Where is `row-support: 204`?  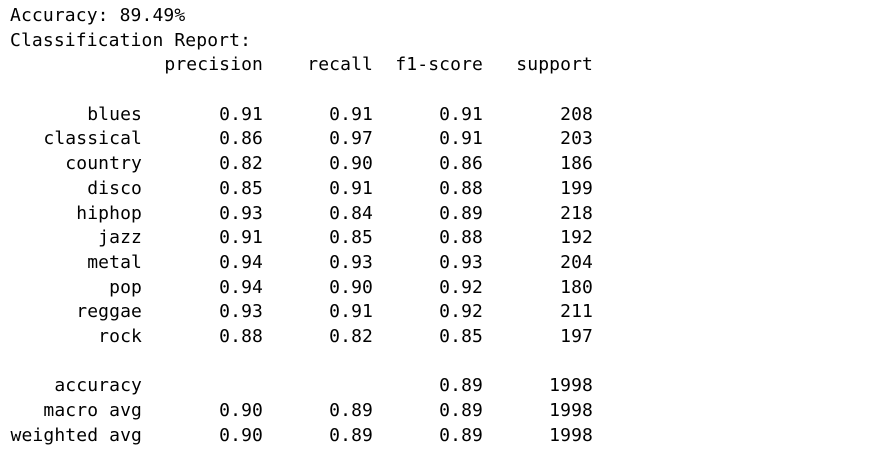 row-support: 204 is located at coordinates (576, 262).